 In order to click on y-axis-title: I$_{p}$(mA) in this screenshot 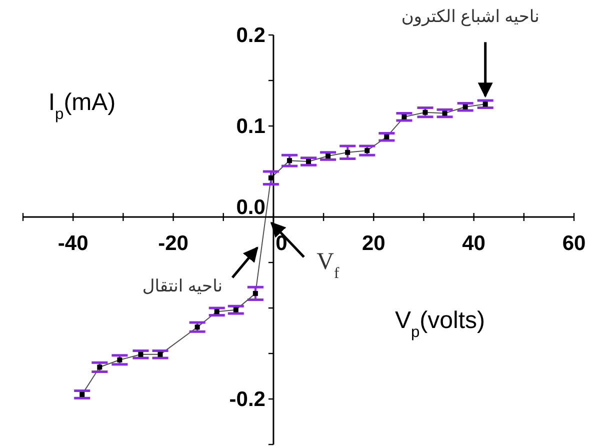, I will do `click(82, 105)`.